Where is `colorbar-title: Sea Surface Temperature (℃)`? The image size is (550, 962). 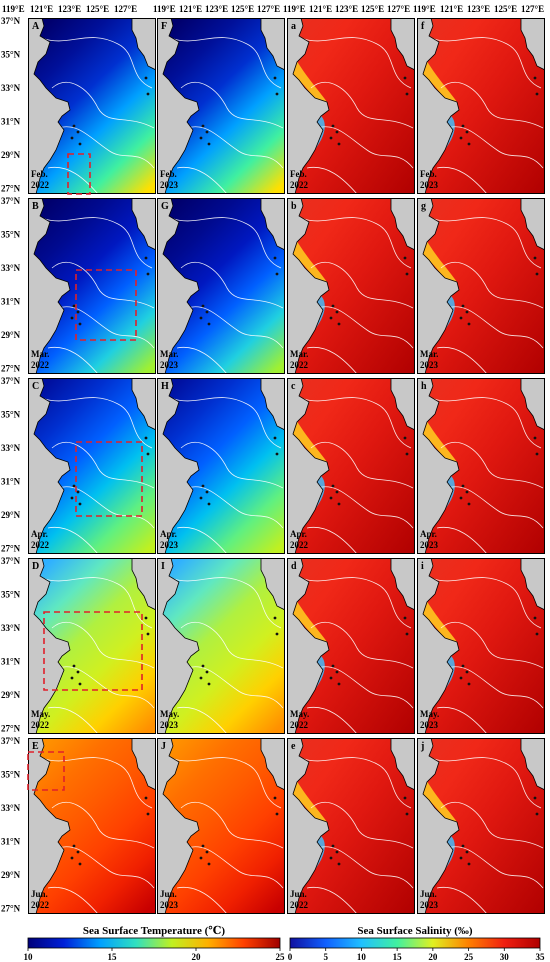
colorbar-title: Sea Surface Temperature (℃) is located at coordinates (154, 931).